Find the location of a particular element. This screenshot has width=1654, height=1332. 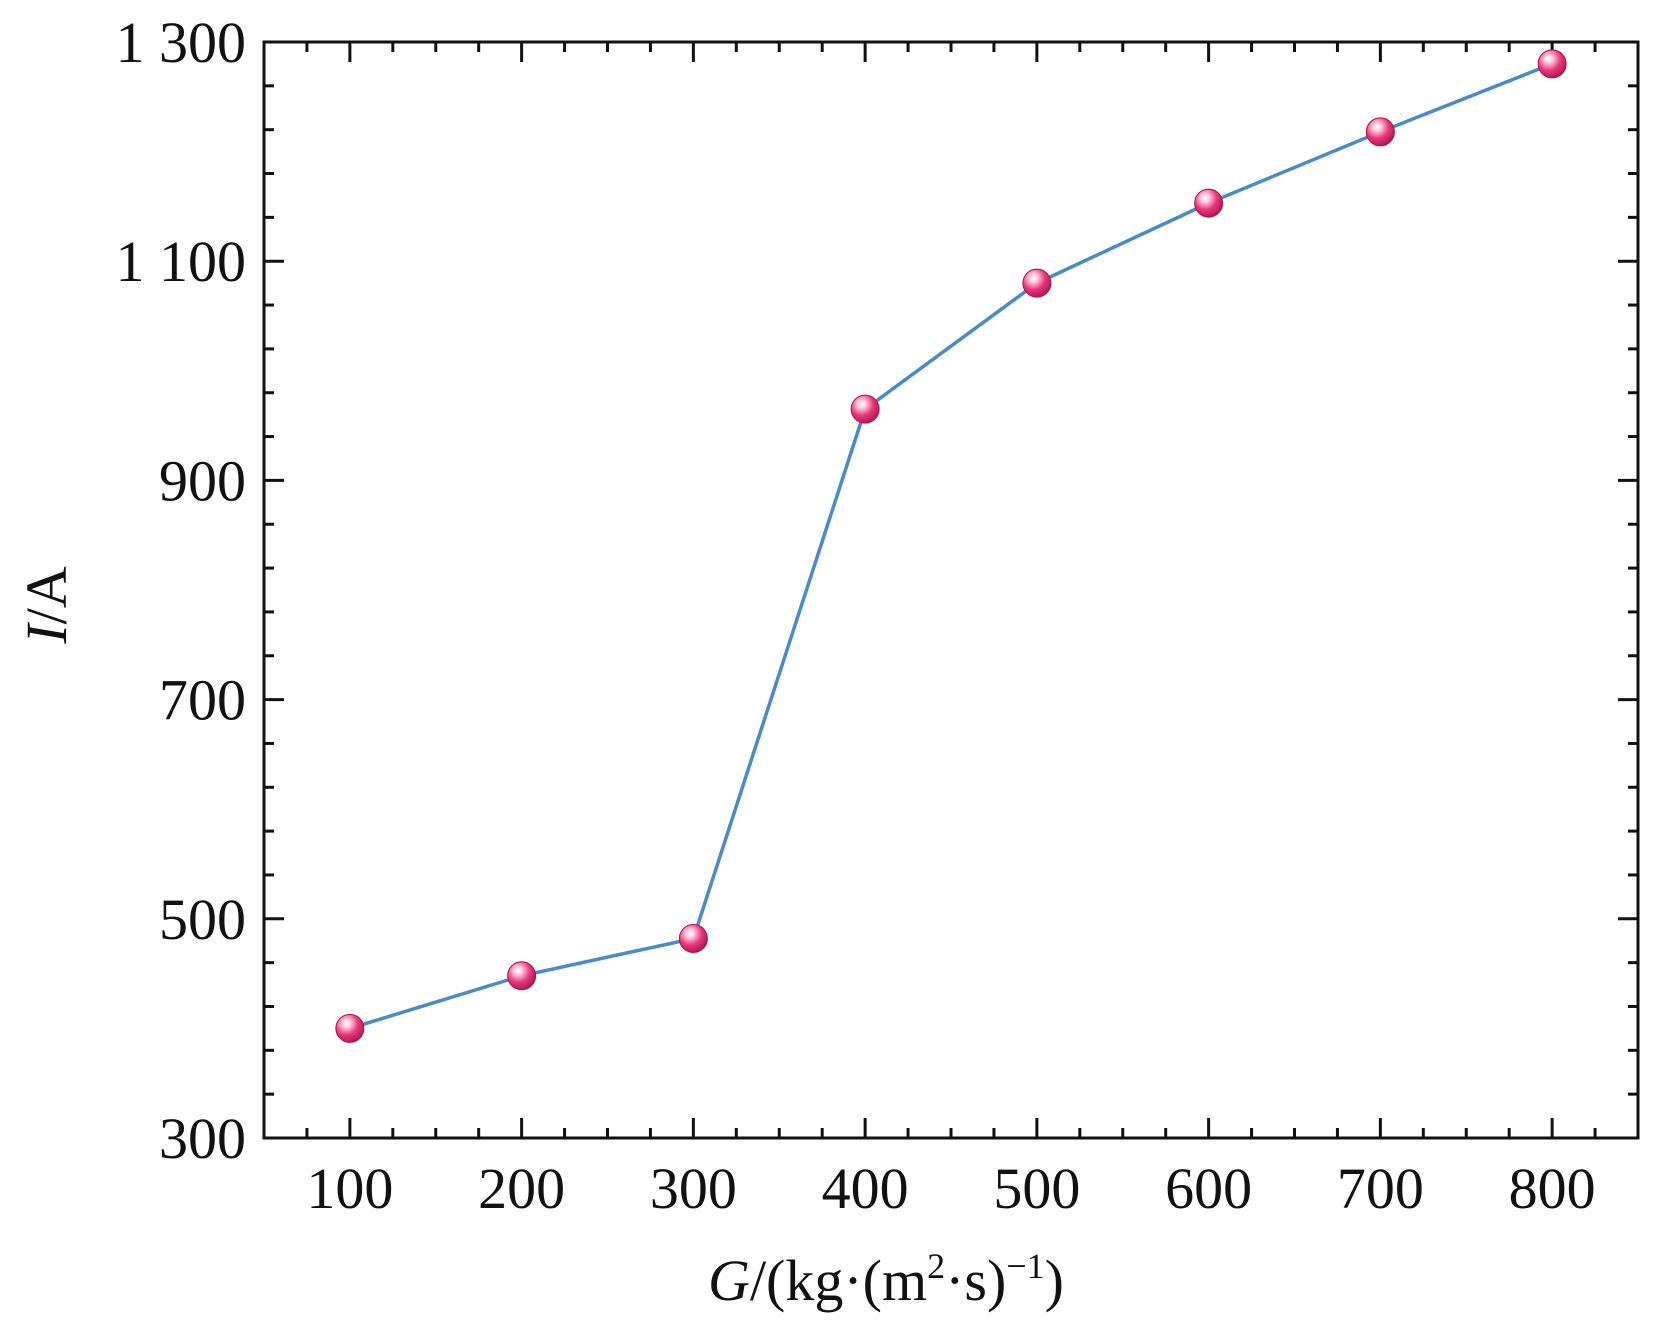

x-axis-unit-sup1: 2 is located at coordinates (936, 1266).